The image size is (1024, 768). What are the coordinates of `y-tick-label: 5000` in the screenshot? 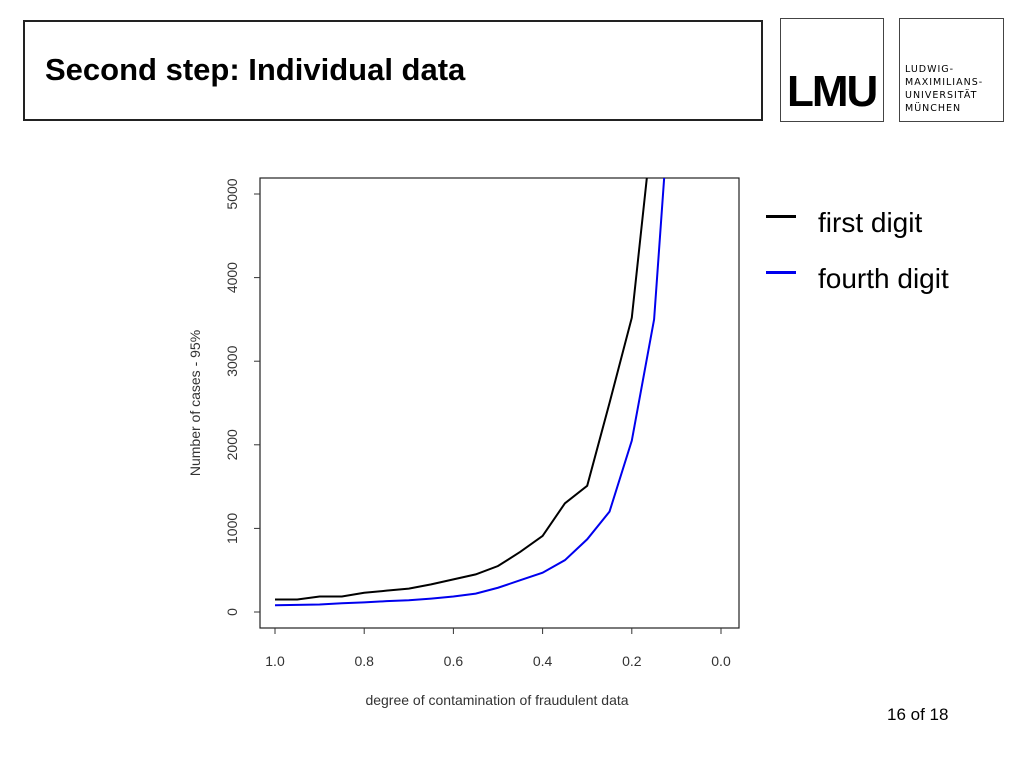 It's located at (232, 193).